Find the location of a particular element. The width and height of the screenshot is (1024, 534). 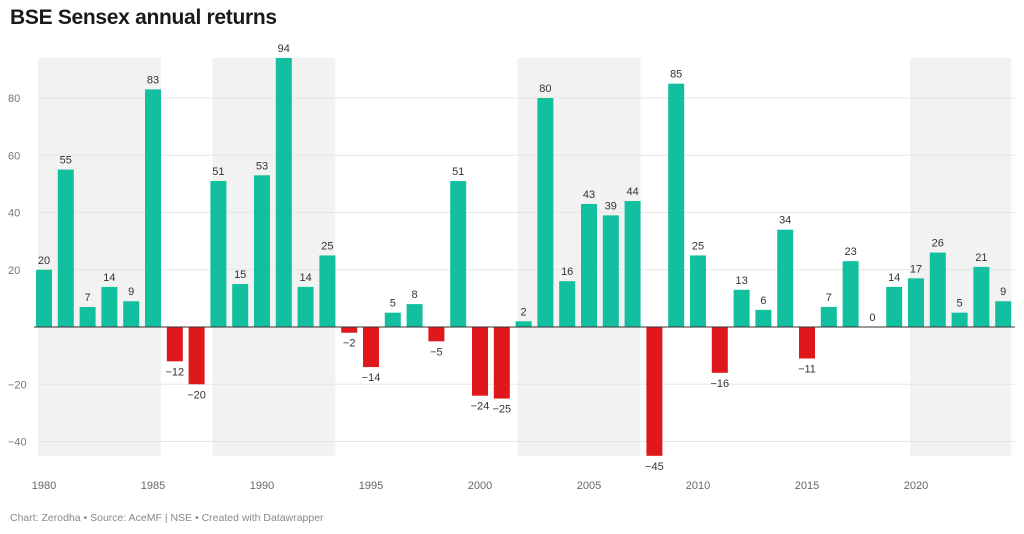

data-label: 16 is located at coordinates (567, 272).